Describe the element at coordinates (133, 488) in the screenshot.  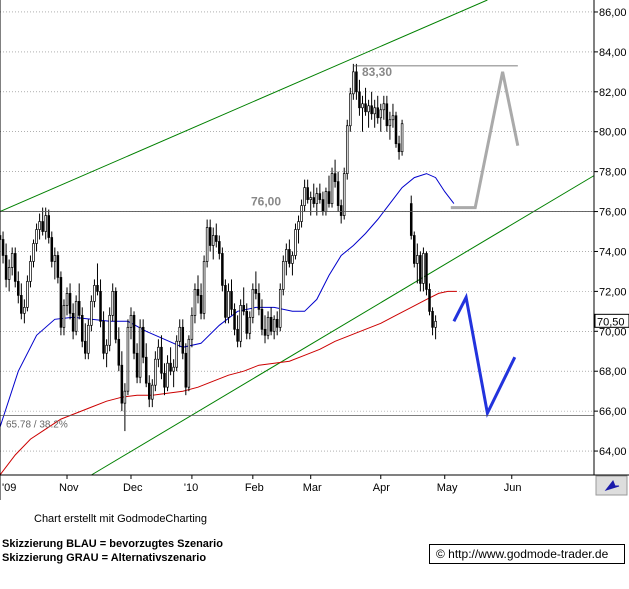
I see `x-tick-label: Dec` at that location.